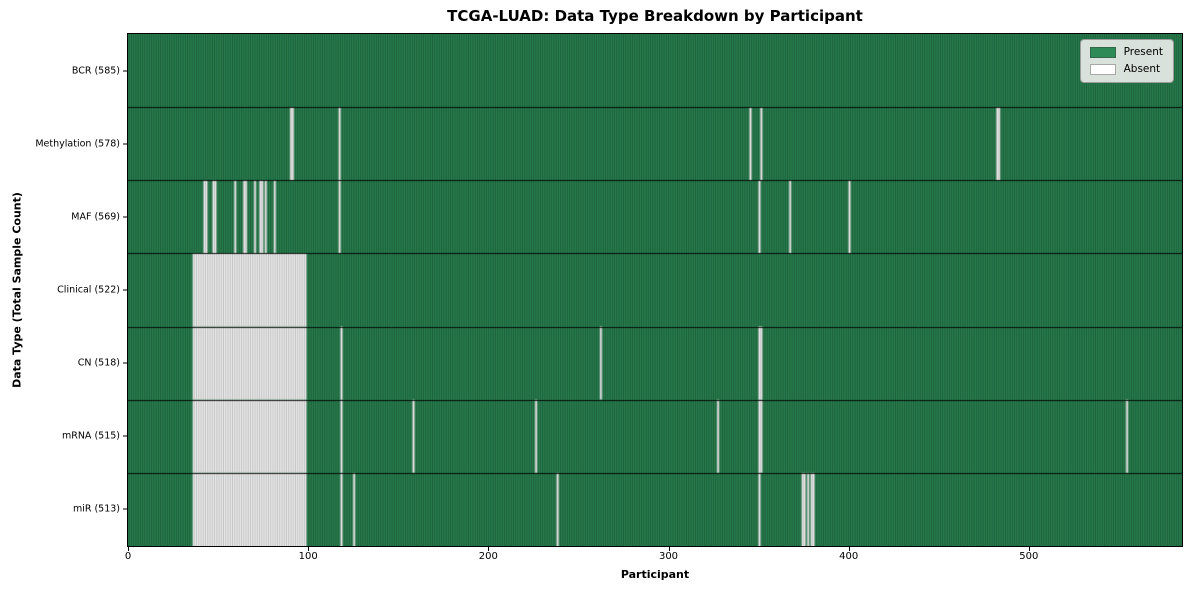 The image size is (1200, 600). Describe the element at coordinates (17, 290) in the screenshot. I see `y-axis-title: Data Type (Total Sample Count)` at that location.